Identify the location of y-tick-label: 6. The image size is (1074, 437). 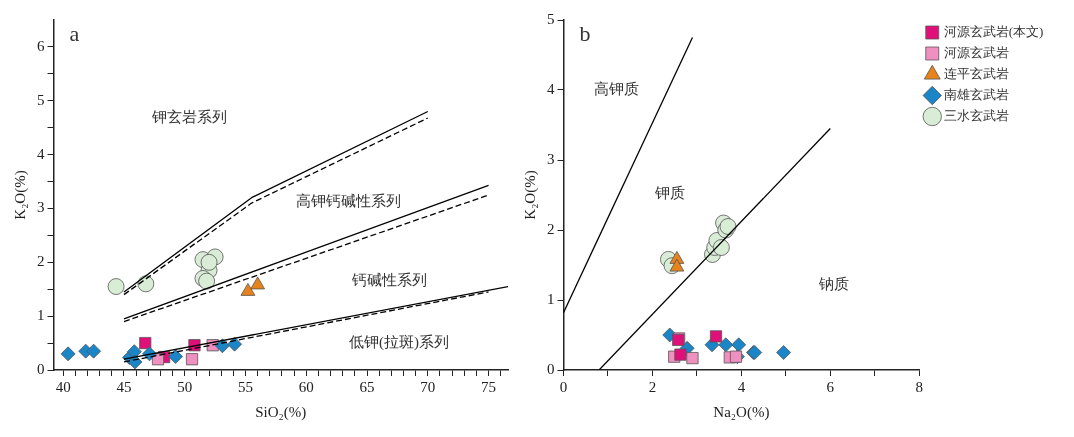
(41, 45).